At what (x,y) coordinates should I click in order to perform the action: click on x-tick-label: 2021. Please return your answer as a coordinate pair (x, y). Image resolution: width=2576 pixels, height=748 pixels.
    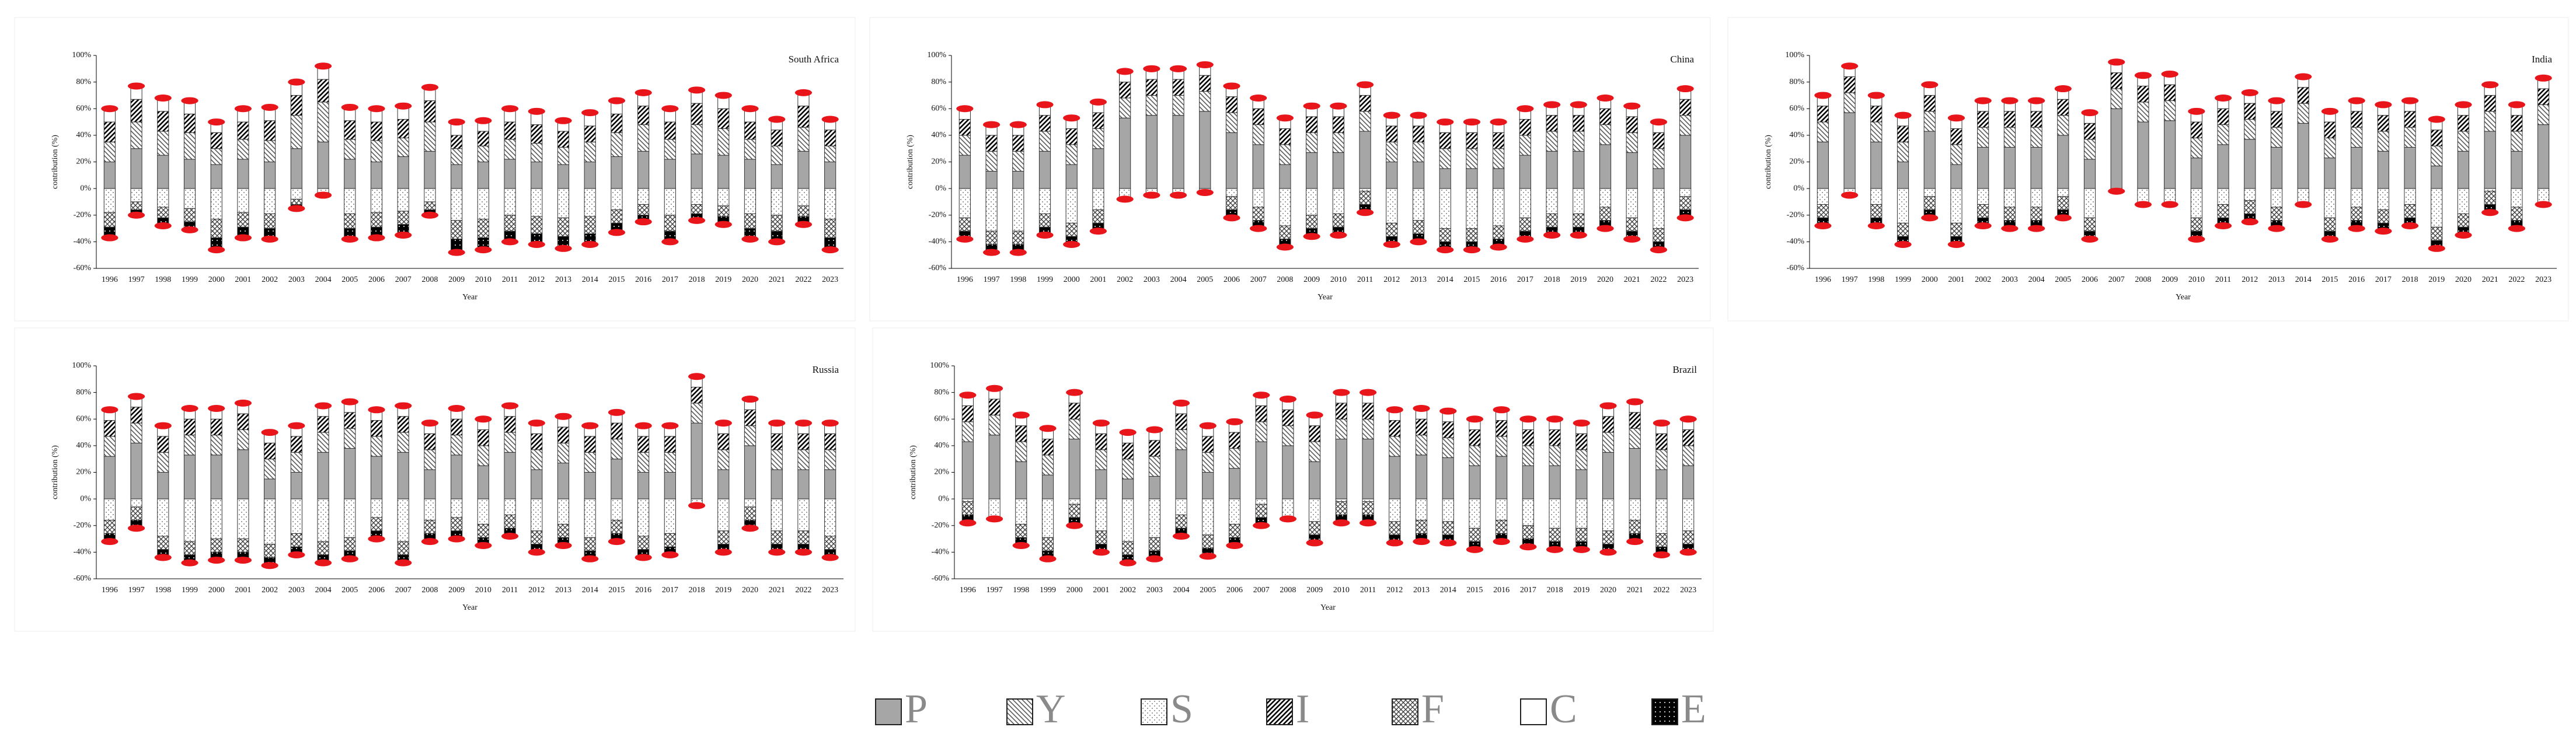
    Looking at the image, I should click on (777, 279).